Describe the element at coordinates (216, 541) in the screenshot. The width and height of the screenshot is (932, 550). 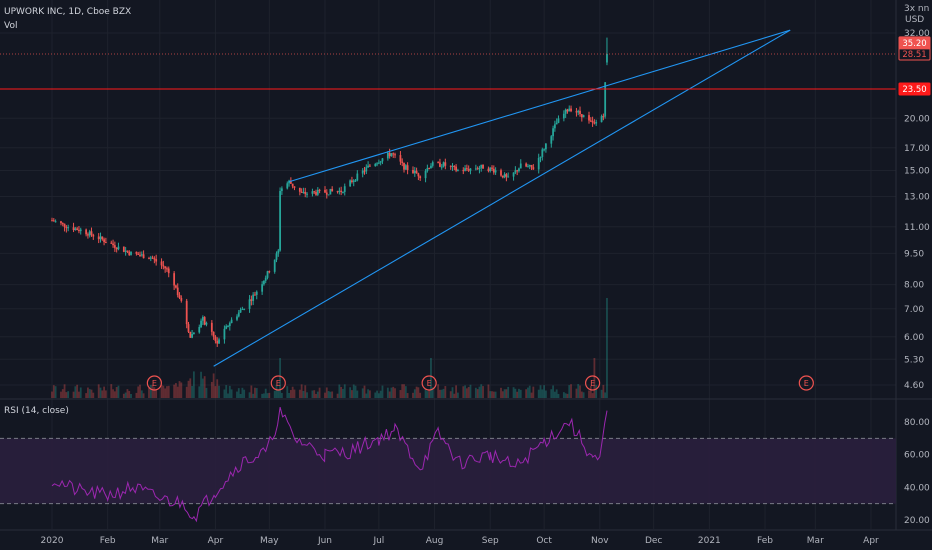
I see `time-tick-label: Apr` at that location.